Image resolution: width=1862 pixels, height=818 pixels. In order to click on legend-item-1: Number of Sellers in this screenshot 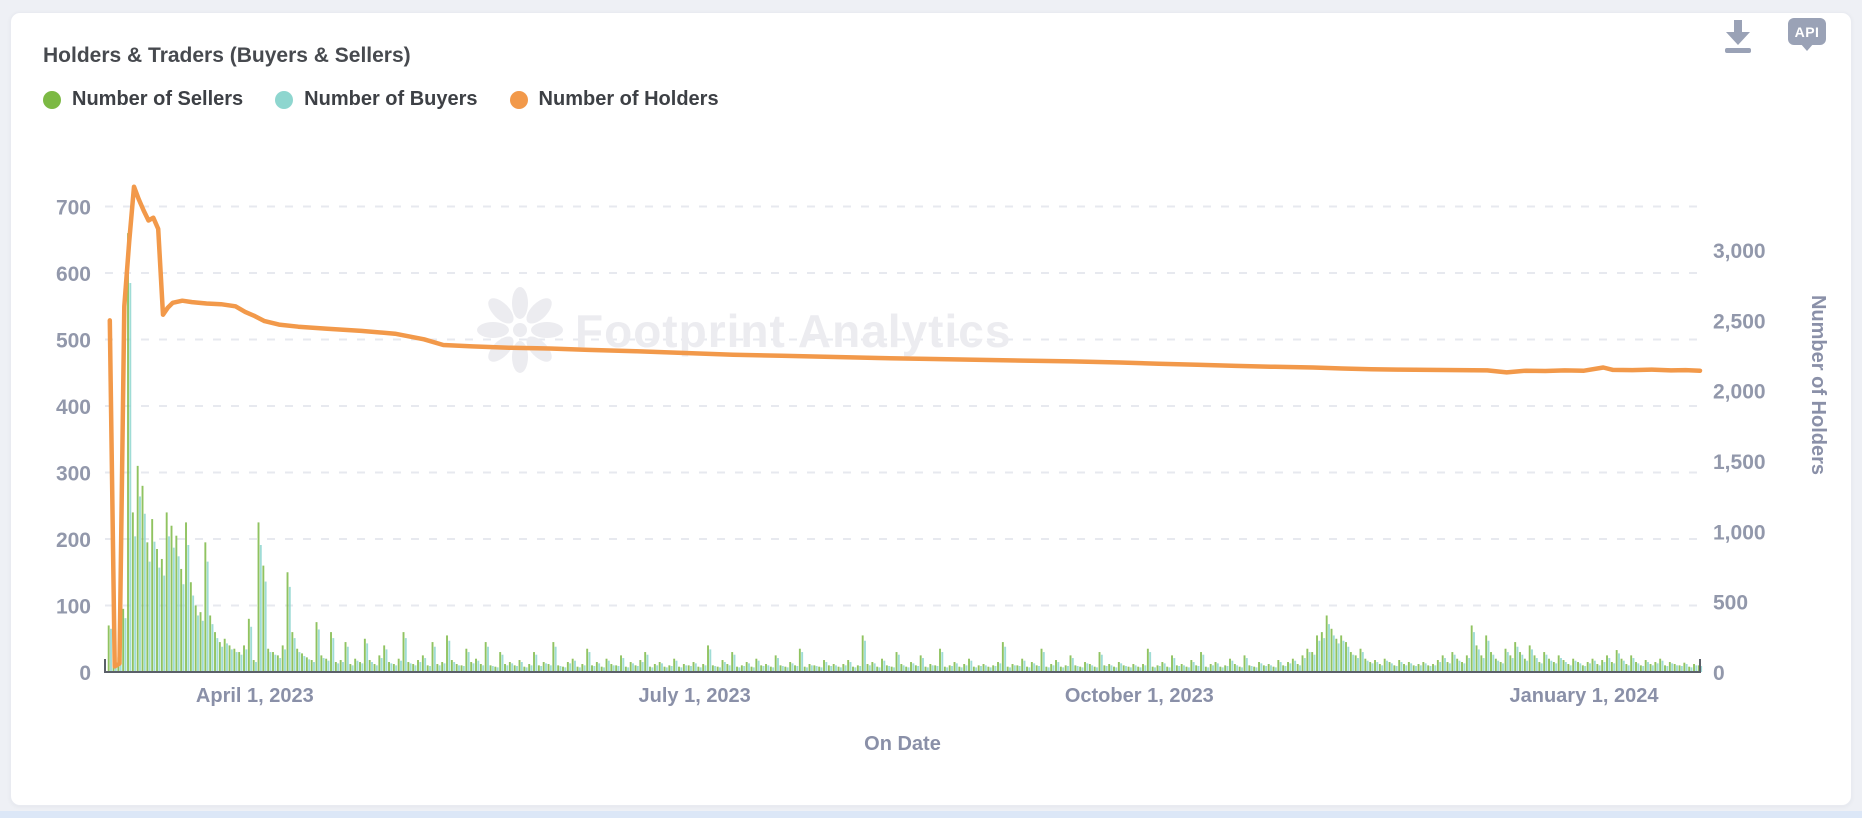, I will do `click(143, 99)`.